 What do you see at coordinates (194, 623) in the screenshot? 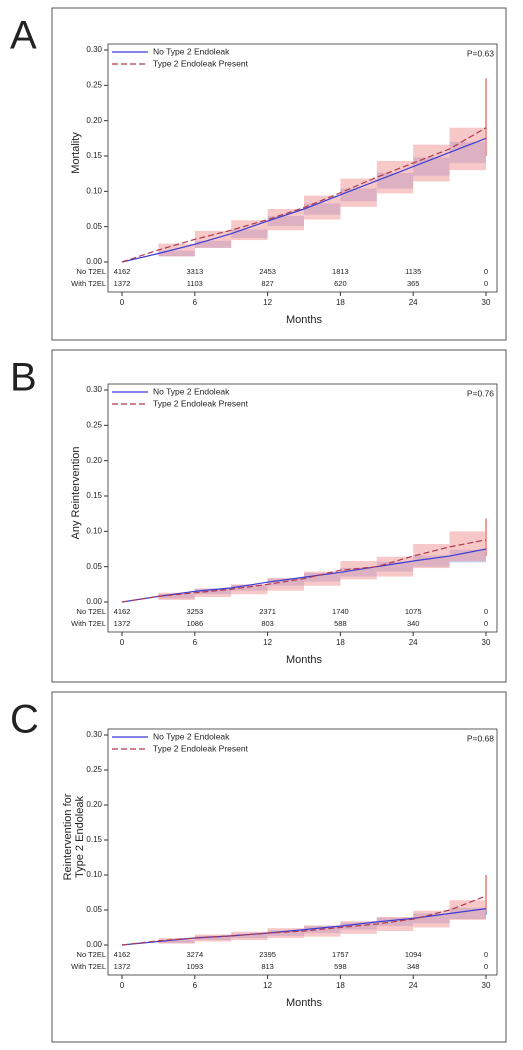
I see `at-risk-count: 1086` at bounding box center [194, 623].